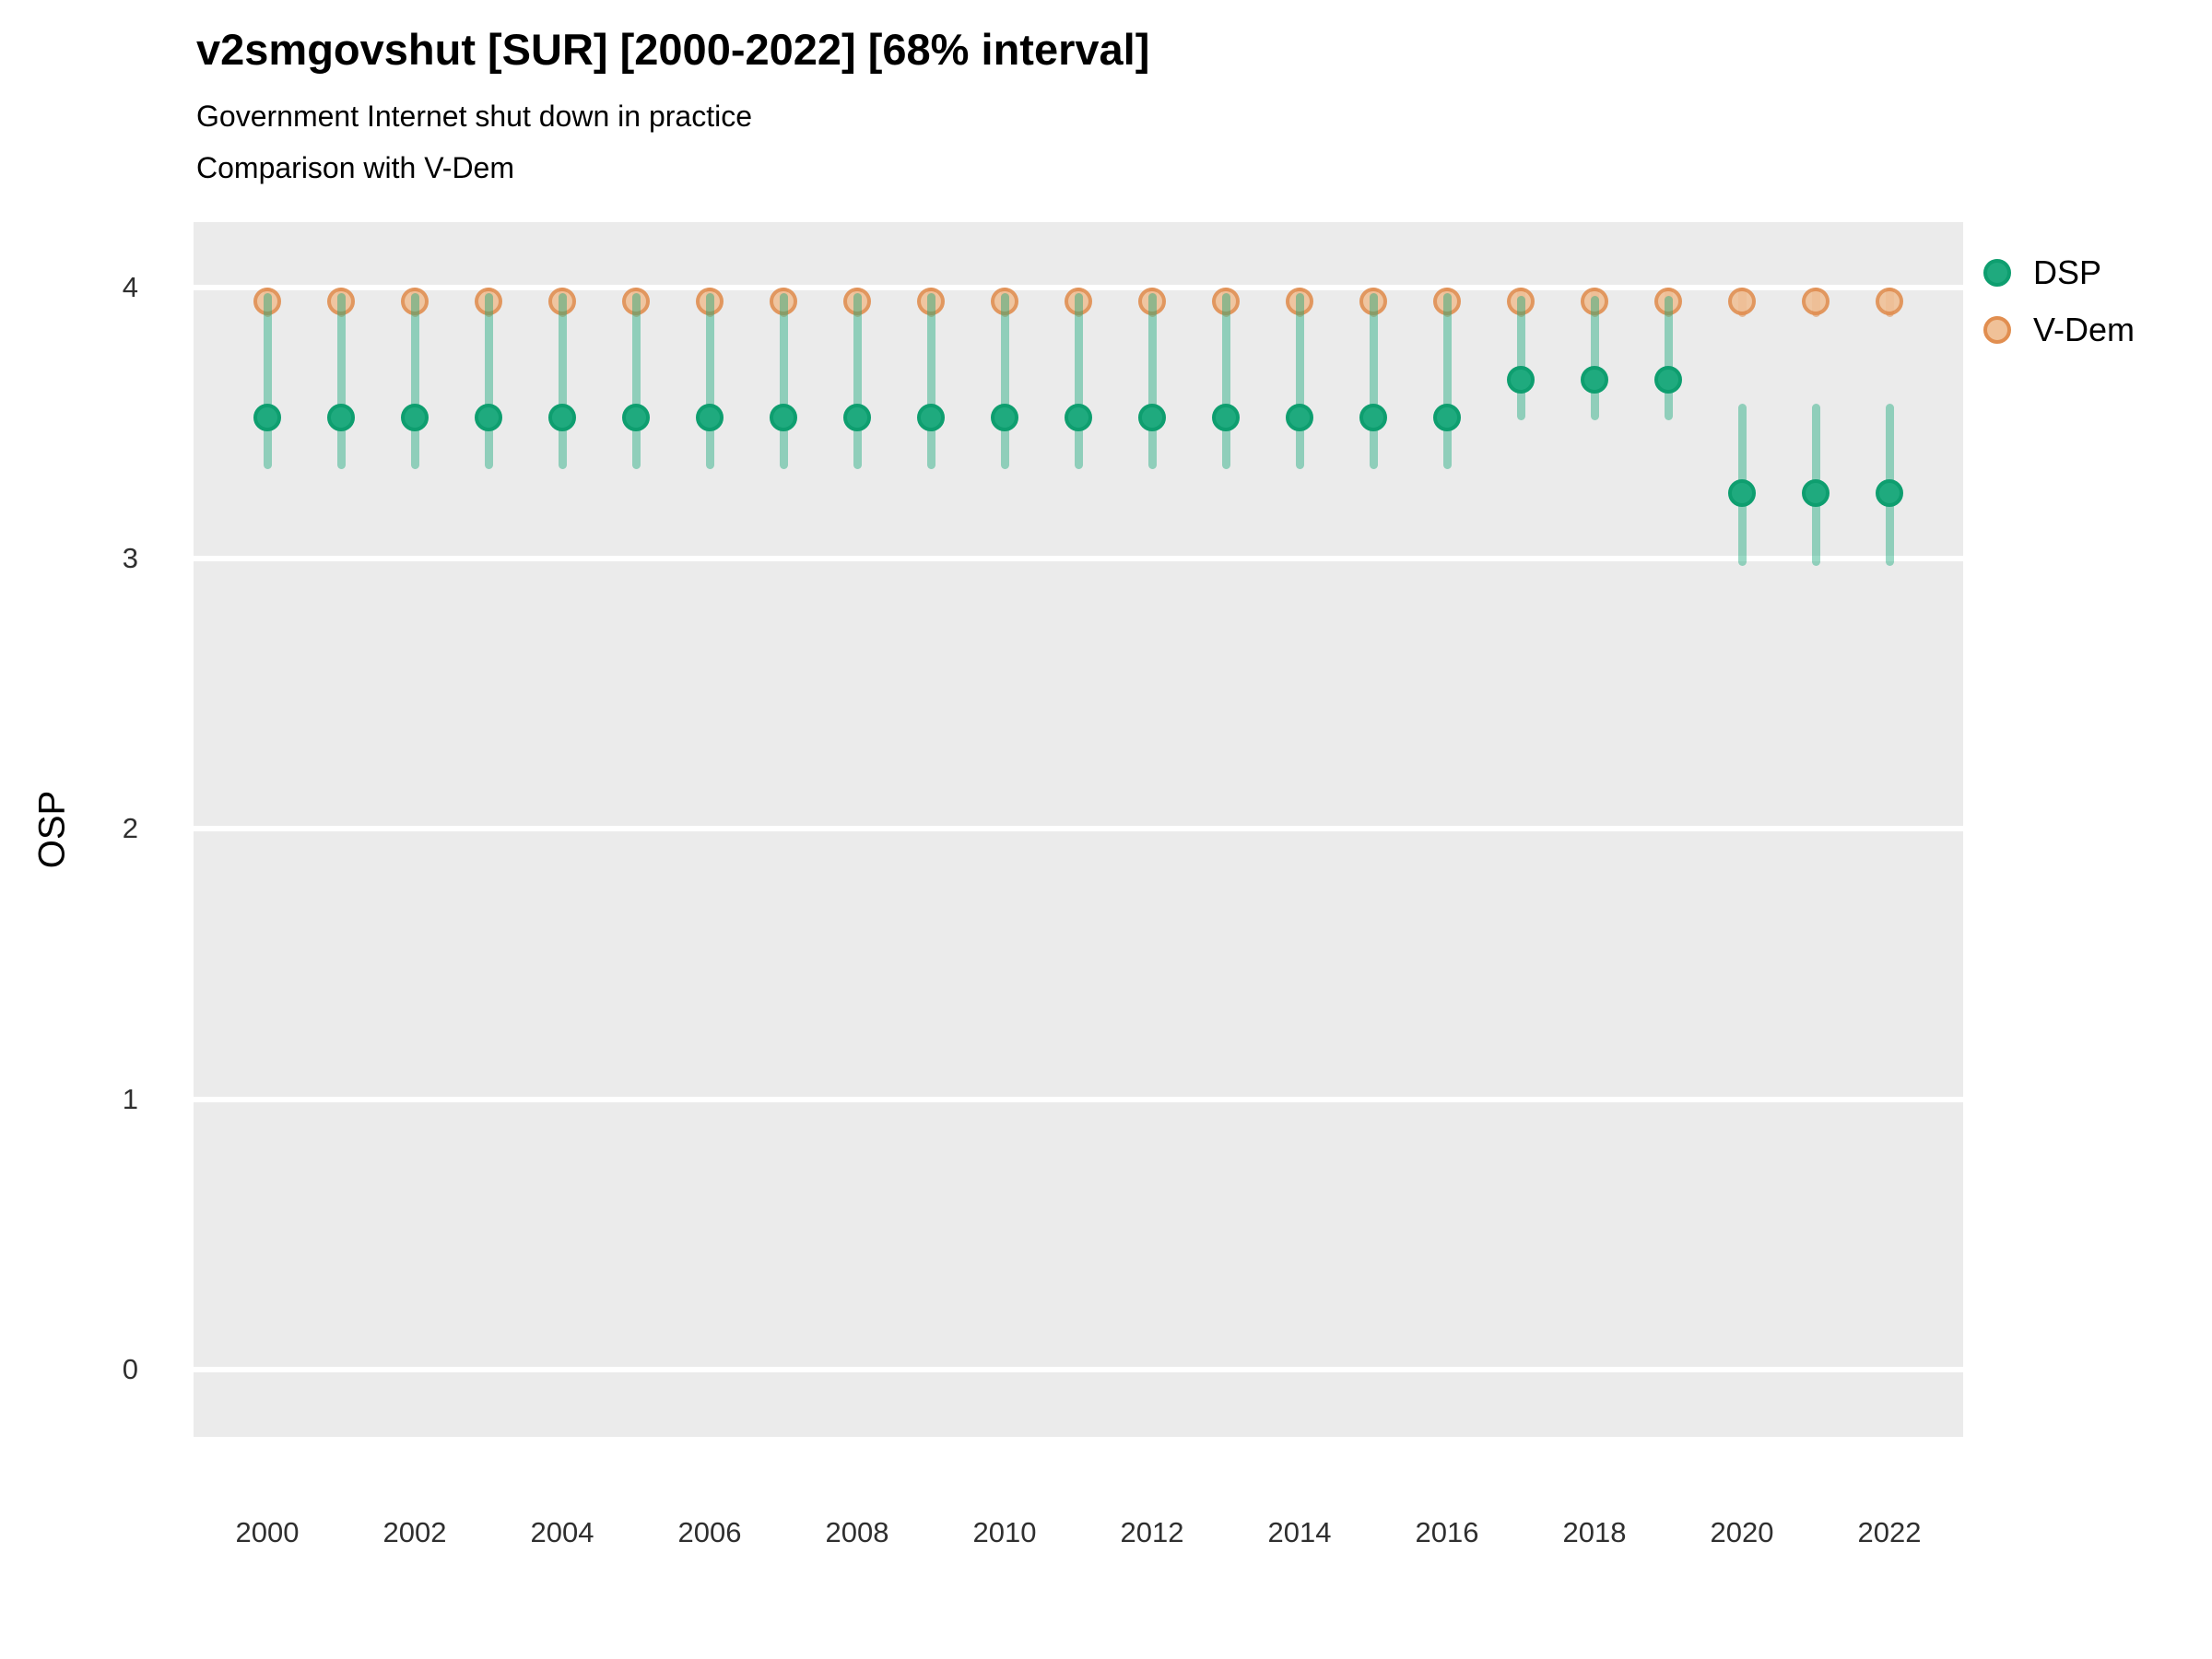  What do you see at coordinates (1004, 380) in the screenshot?
I see `dsp-interval-2010` at bounding box center [1004, 380].